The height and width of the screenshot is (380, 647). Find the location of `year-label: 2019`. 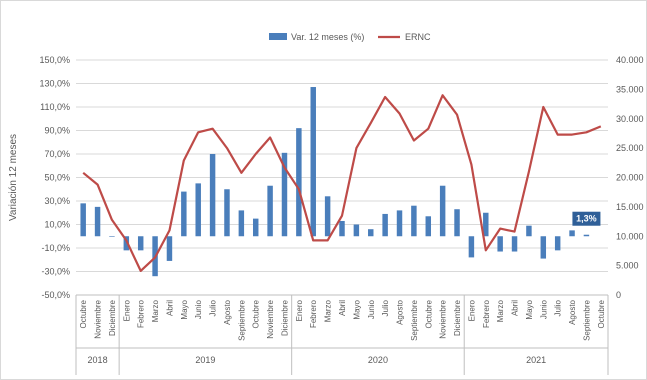

year-label: 2019 is located at coordinates (205, 360).